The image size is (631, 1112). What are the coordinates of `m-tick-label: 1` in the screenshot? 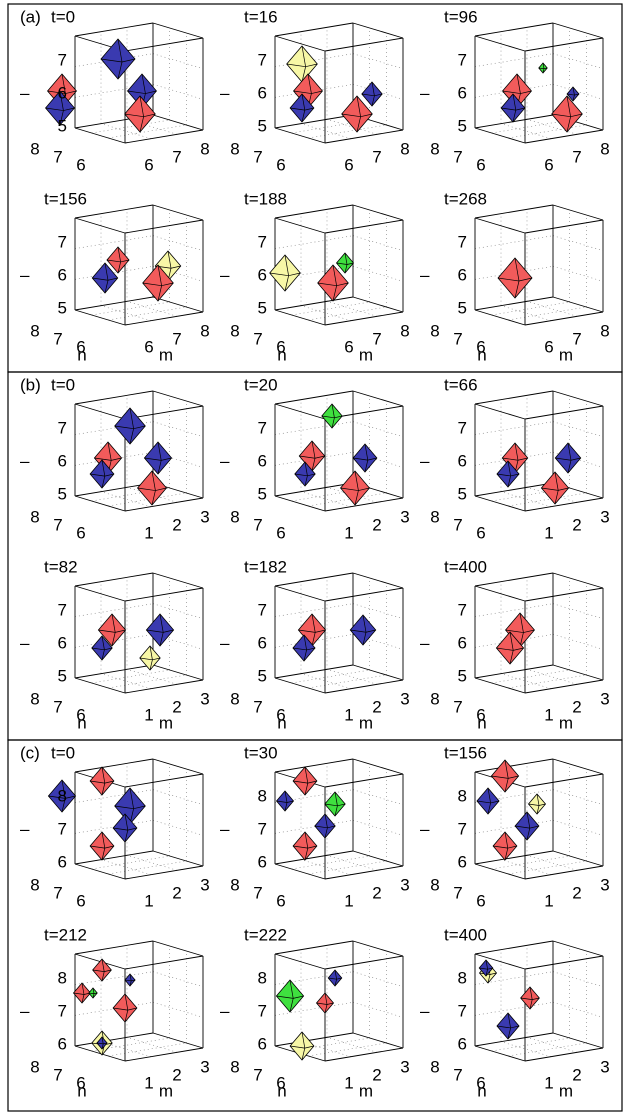 It's located at (548, 714).